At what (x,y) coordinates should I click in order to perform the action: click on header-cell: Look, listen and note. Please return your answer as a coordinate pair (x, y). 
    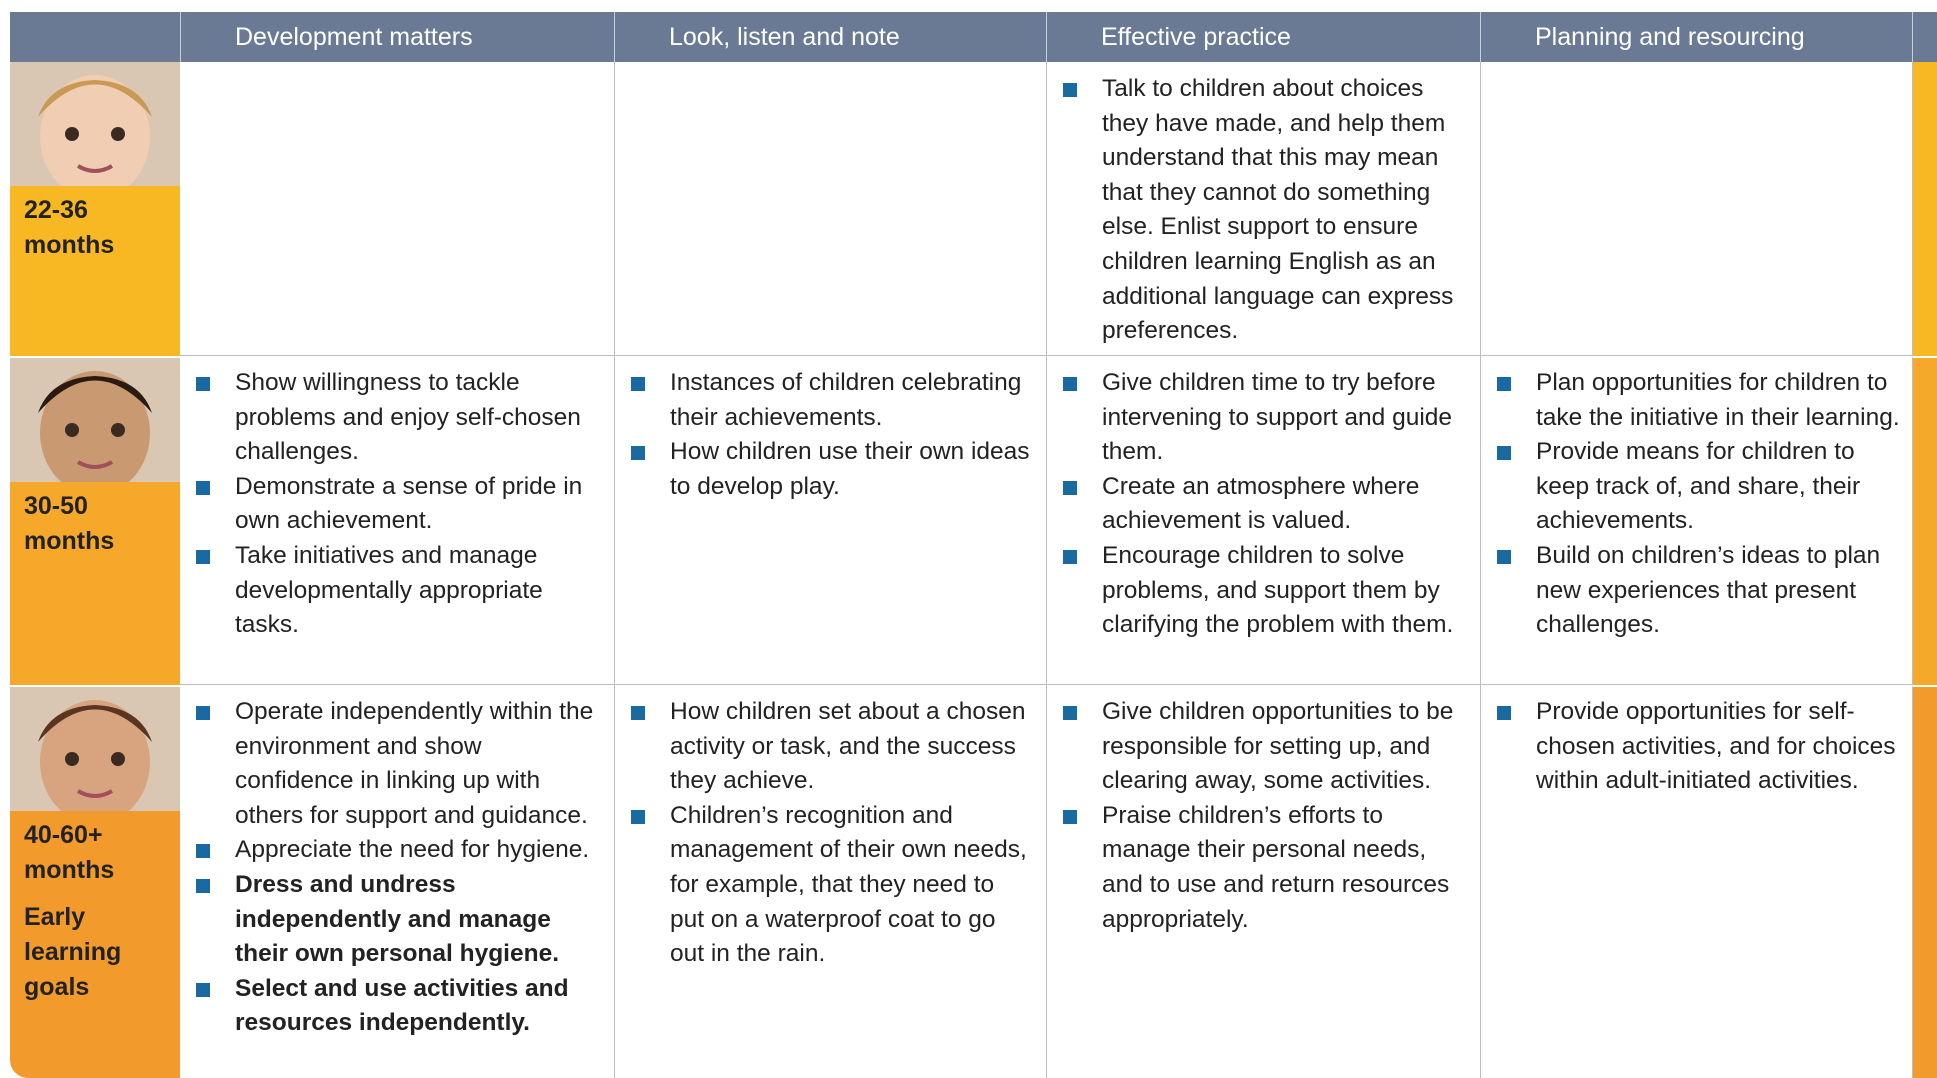
    Looking at the image, I should click on (830, 37).